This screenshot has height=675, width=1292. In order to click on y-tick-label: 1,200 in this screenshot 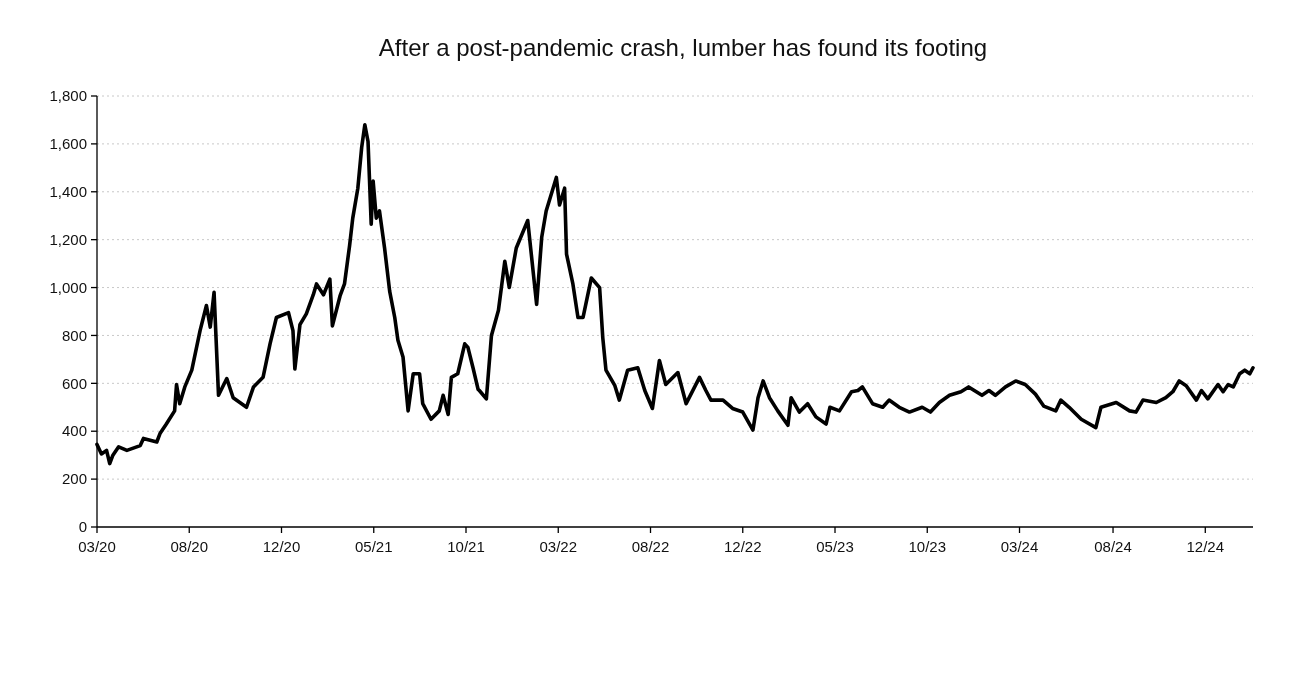, I will do `click(68, 239)`.